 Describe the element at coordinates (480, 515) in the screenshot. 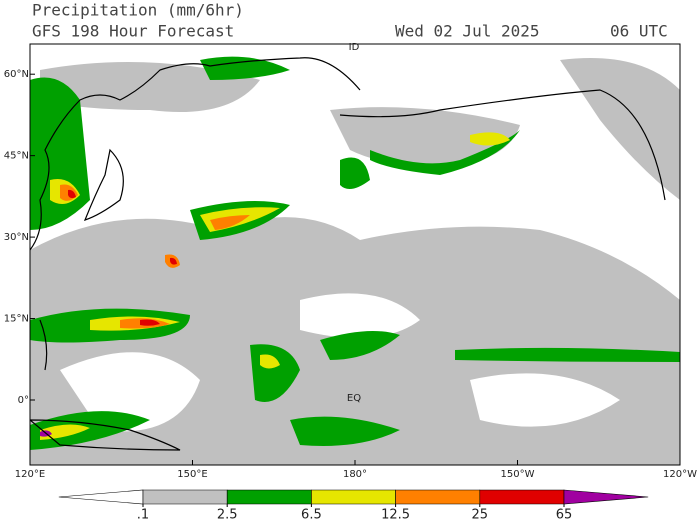

I see `colorbar-label: 25` at that location.